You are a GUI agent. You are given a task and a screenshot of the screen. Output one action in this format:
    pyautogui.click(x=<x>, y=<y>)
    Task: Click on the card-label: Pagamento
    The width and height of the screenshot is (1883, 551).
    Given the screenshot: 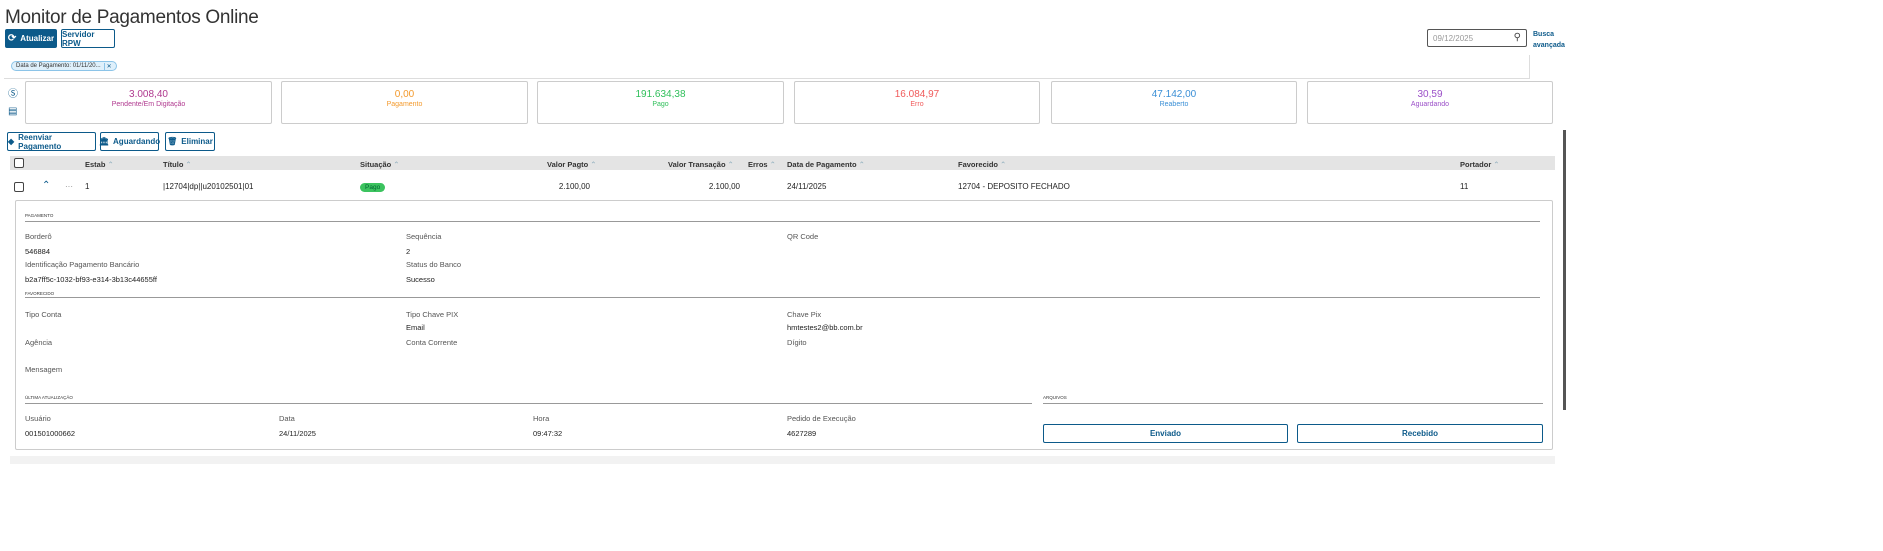 What is the action you would take?
    pyautogui.click(x=404, y=104)
    